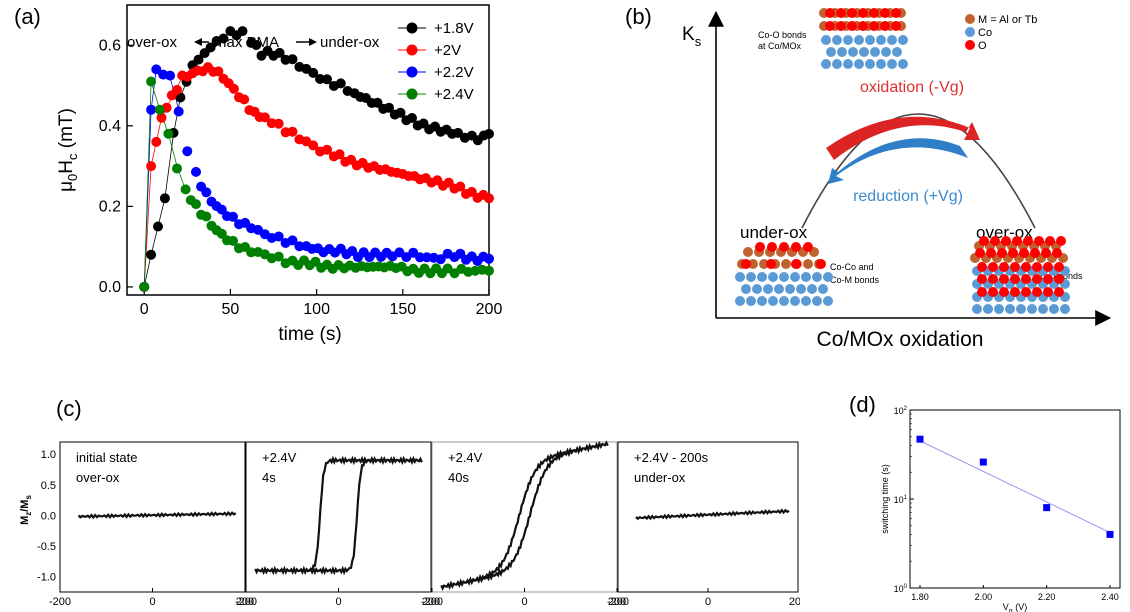 The image size is (1130, 612). I want to click on legend-marker, so click(412, 28).